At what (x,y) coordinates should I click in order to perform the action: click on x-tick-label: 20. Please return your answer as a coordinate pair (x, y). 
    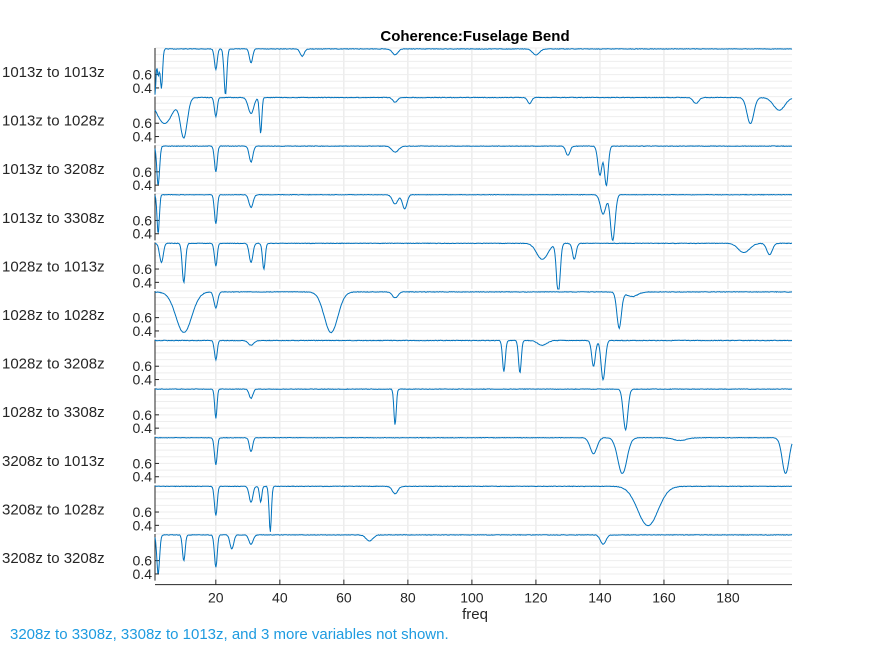
    Looking at the image, I should click on (216, 598).